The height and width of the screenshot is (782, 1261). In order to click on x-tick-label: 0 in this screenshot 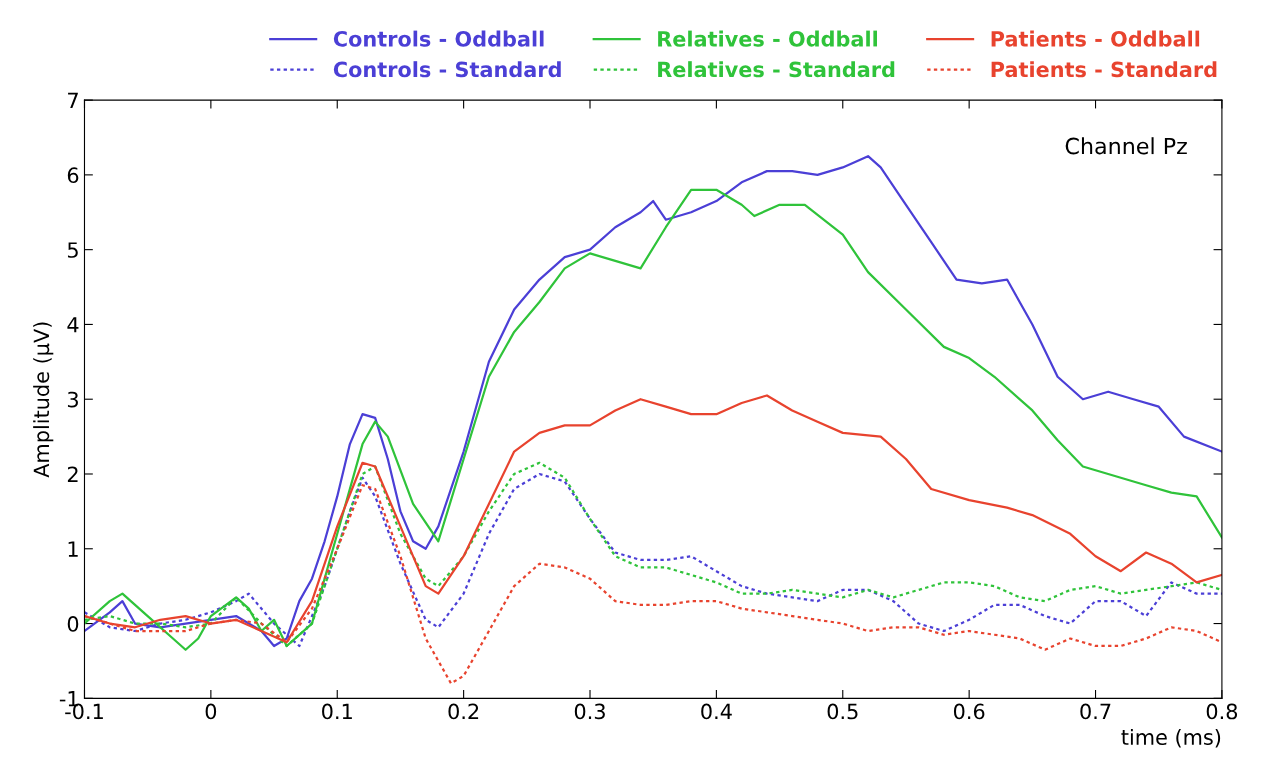, I will do `click(211, 711)`.